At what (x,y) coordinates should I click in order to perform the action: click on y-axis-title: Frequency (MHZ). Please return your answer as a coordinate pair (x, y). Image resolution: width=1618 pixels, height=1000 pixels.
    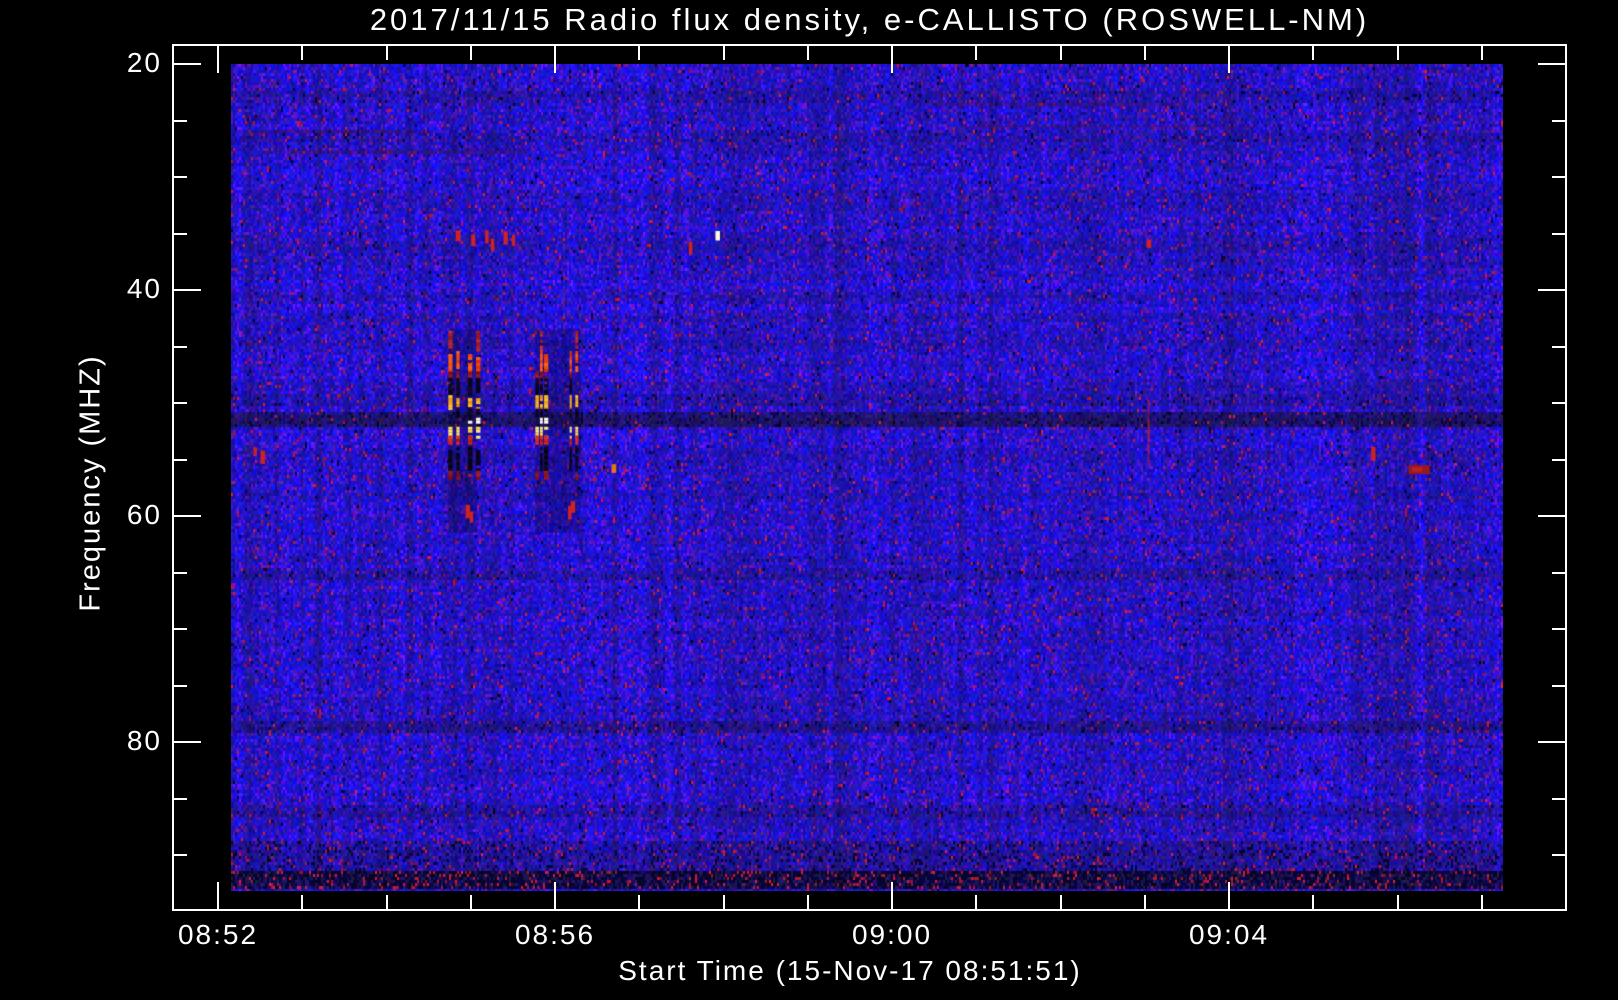
    Looking at the image, I should click on (90, 483).